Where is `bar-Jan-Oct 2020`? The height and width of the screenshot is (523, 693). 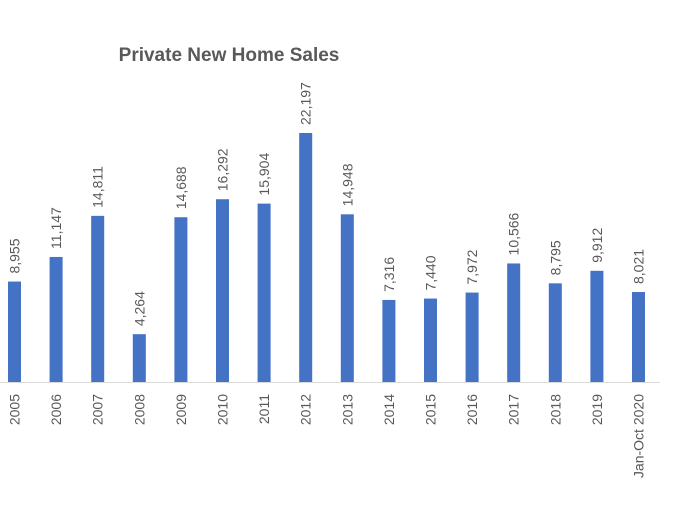 bar-Jan-Oct 2020 is located at coordinates (638, 337).